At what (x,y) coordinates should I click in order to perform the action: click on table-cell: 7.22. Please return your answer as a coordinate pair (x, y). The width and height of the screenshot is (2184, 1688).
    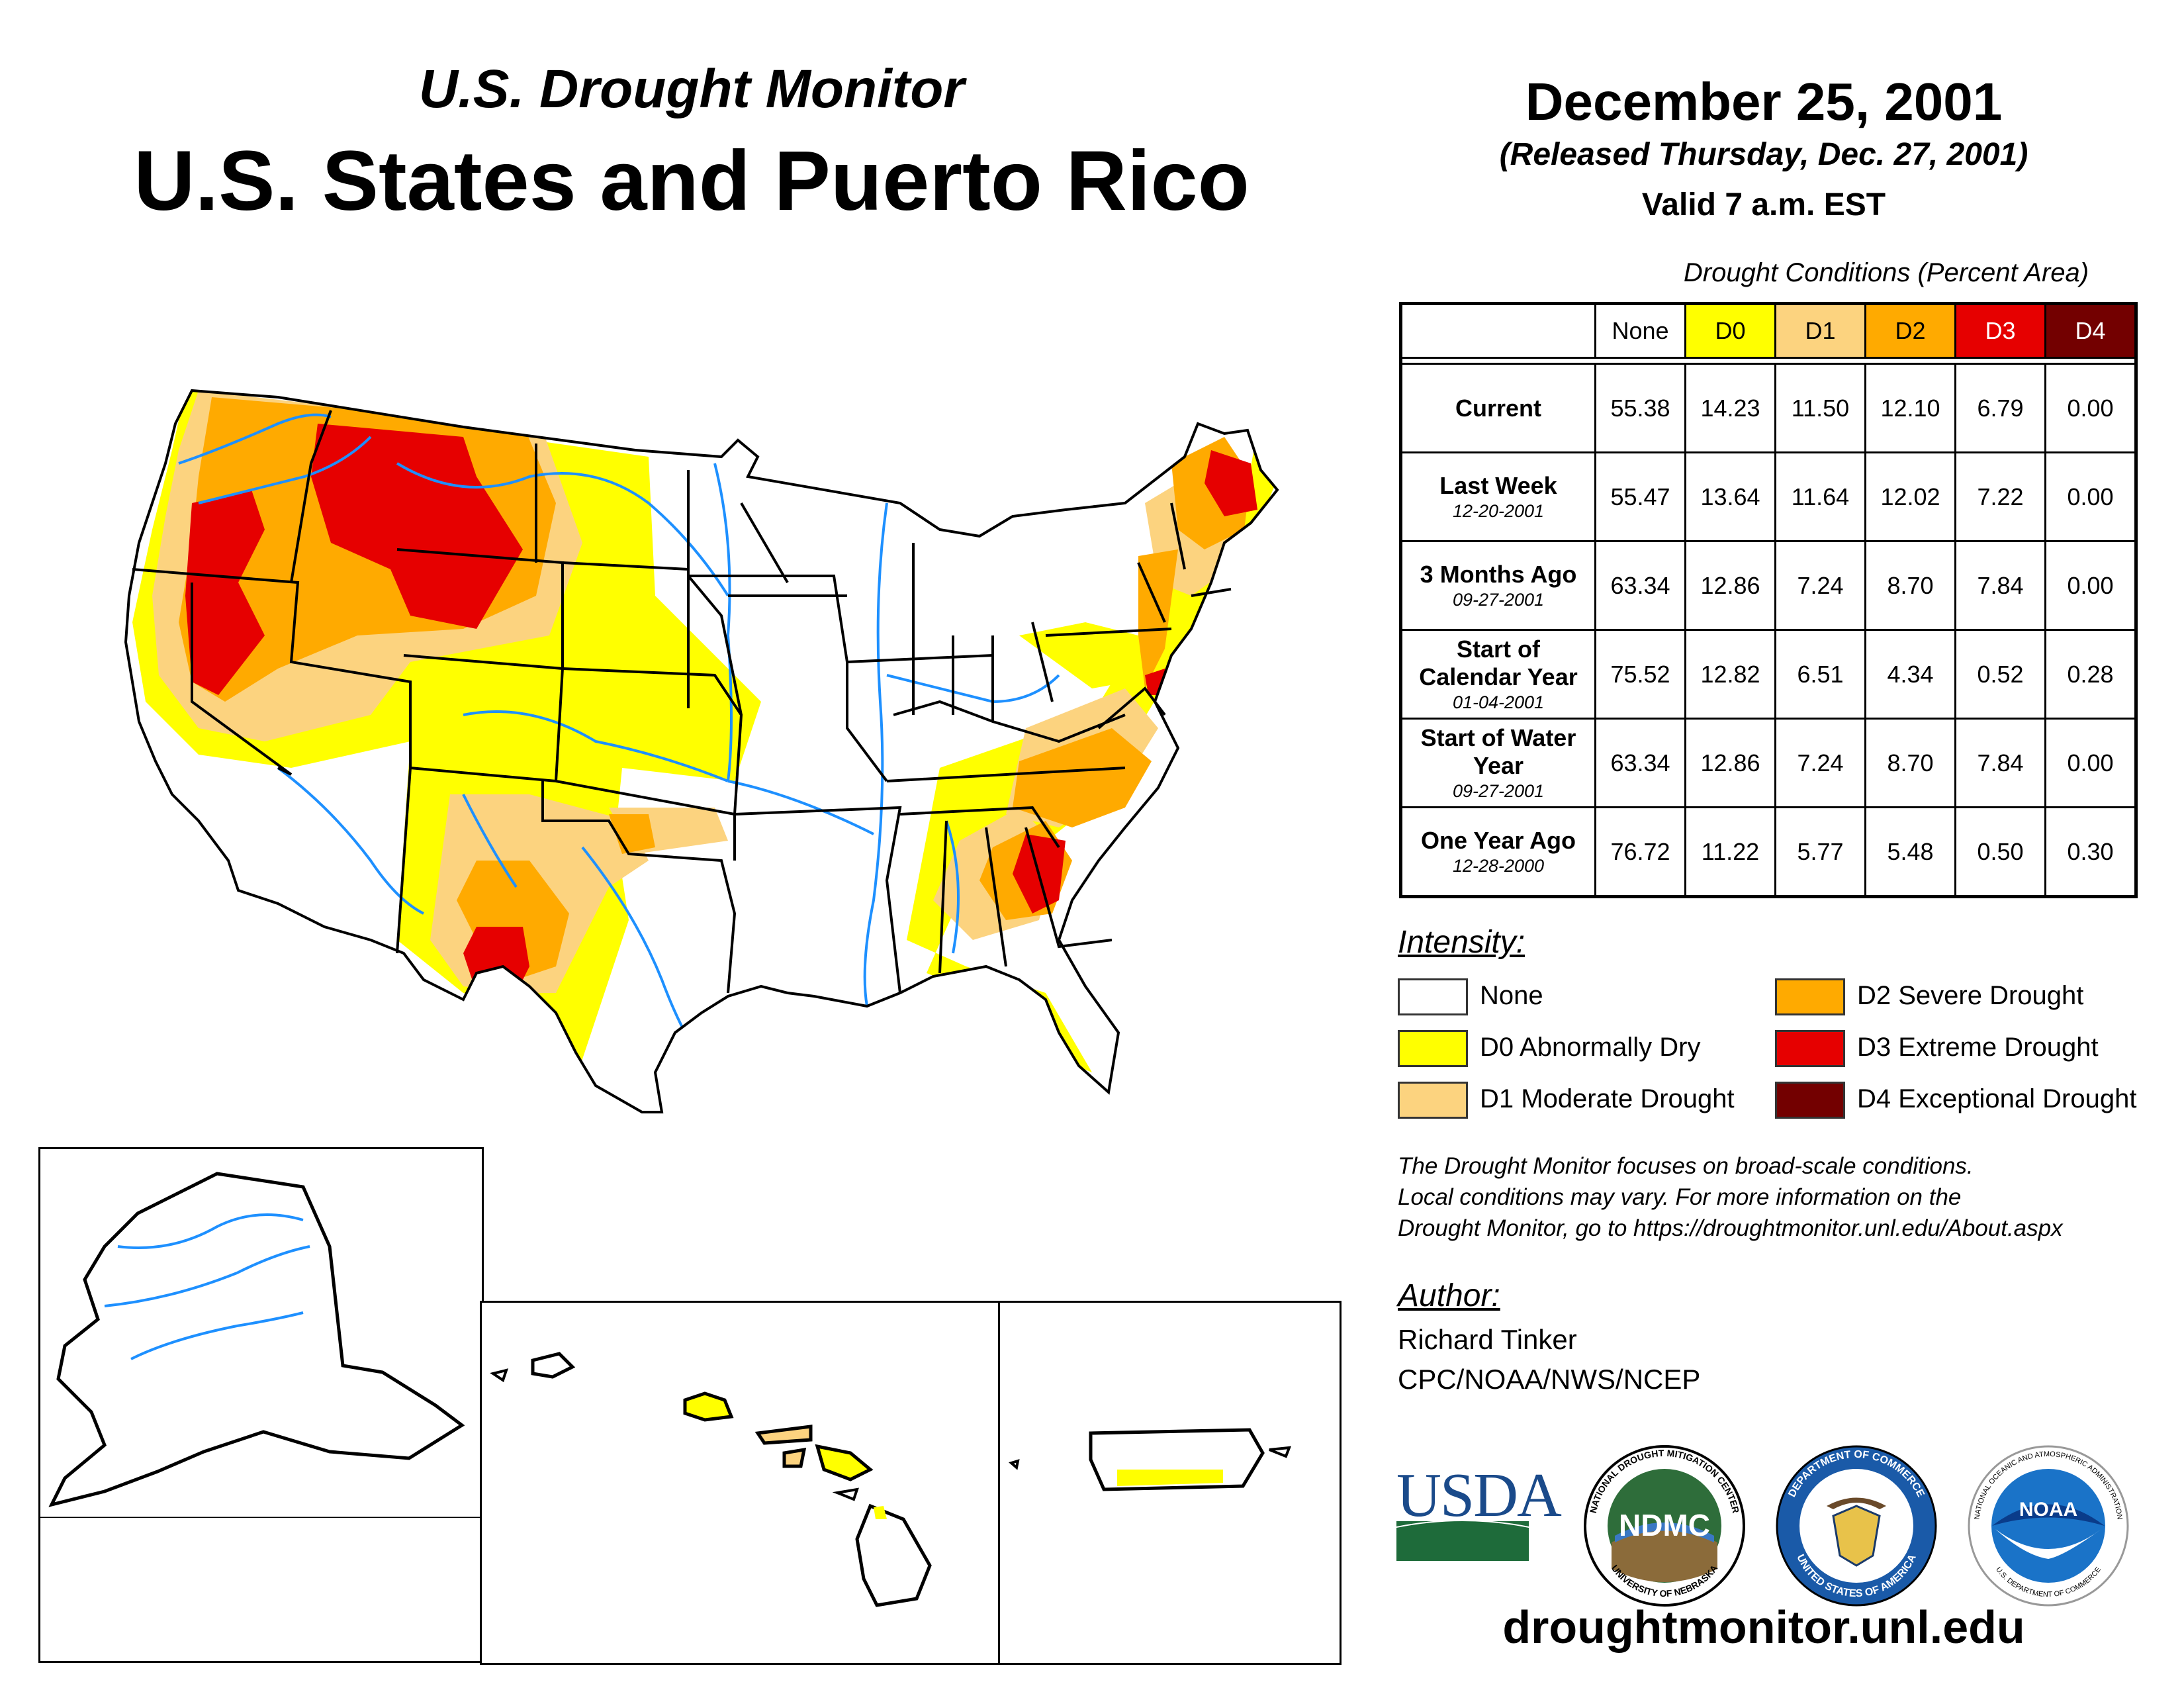
    Looking at the image, I should click on (2000, 496).